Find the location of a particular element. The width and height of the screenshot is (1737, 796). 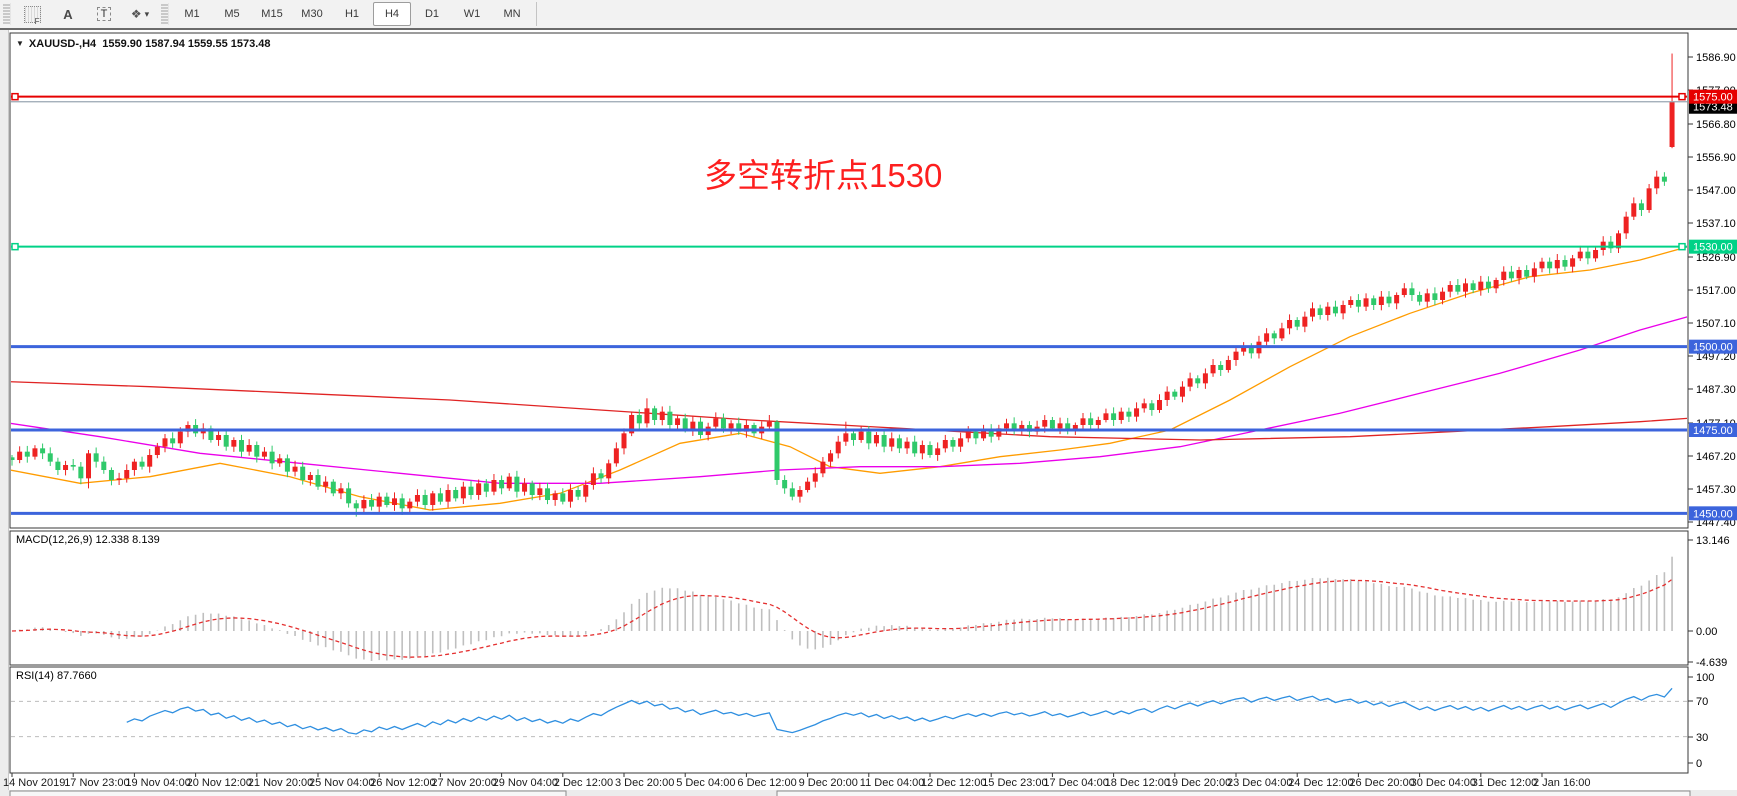

svg-text: -4.639 is located at coordinates (1711, 663).